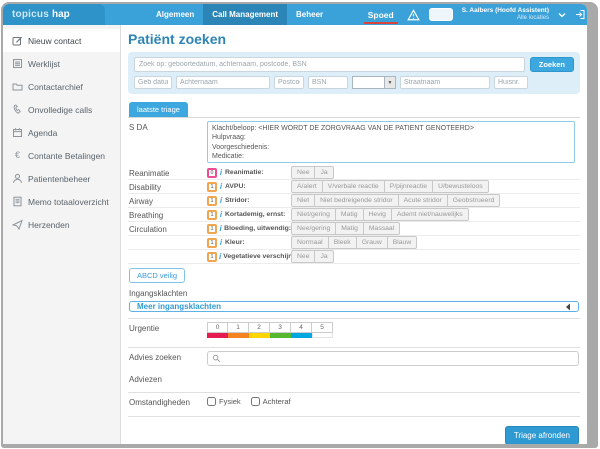 This screenshot has height=449, width=600. What do you see at coordinates (61, 132) in the screenshot?
I see `sidebar-item-agenda: Agenda` at bounding box center [61, 132].